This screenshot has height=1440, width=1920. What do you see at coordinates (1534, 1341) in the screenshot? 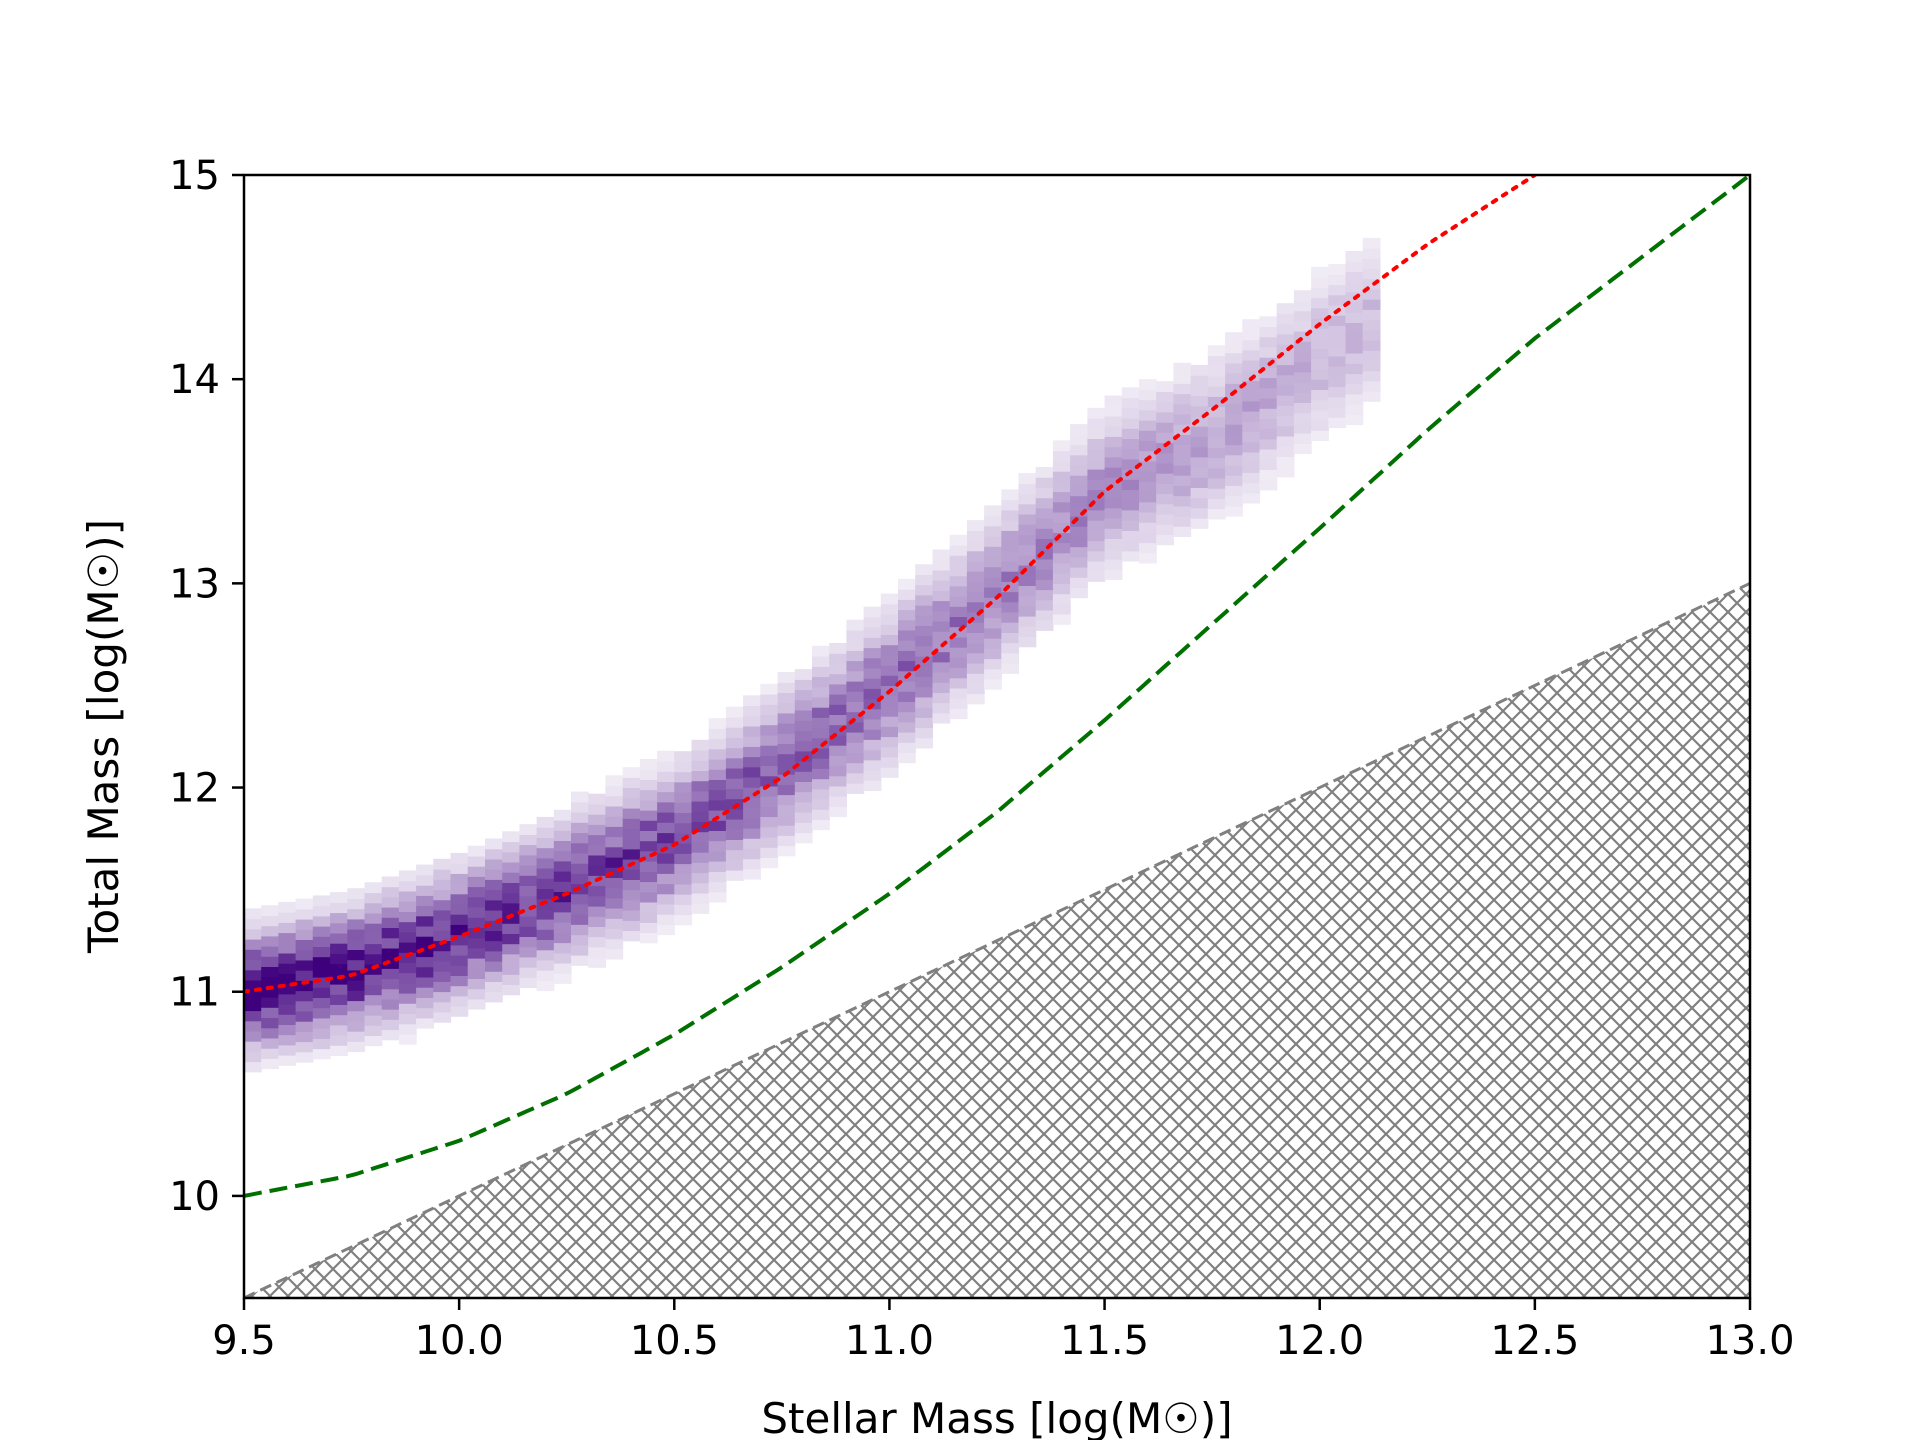
I see `x-tick-label: 12.5` at bounding box center [1534, 1341].